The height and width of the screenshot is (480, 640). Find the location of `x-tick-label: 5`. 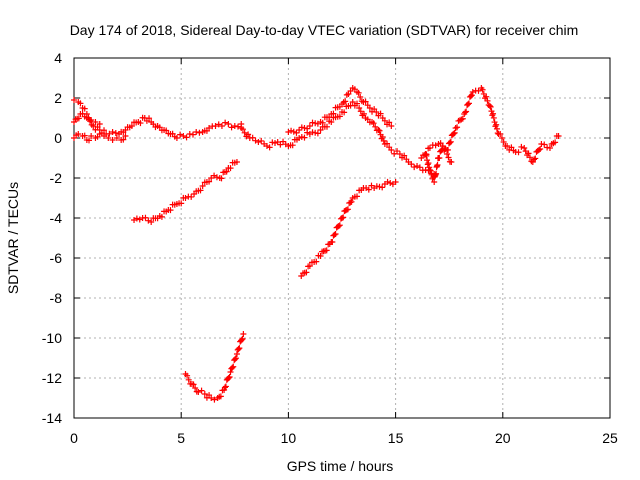

x-tick-label: 5 is located at coordinates (181, 438).